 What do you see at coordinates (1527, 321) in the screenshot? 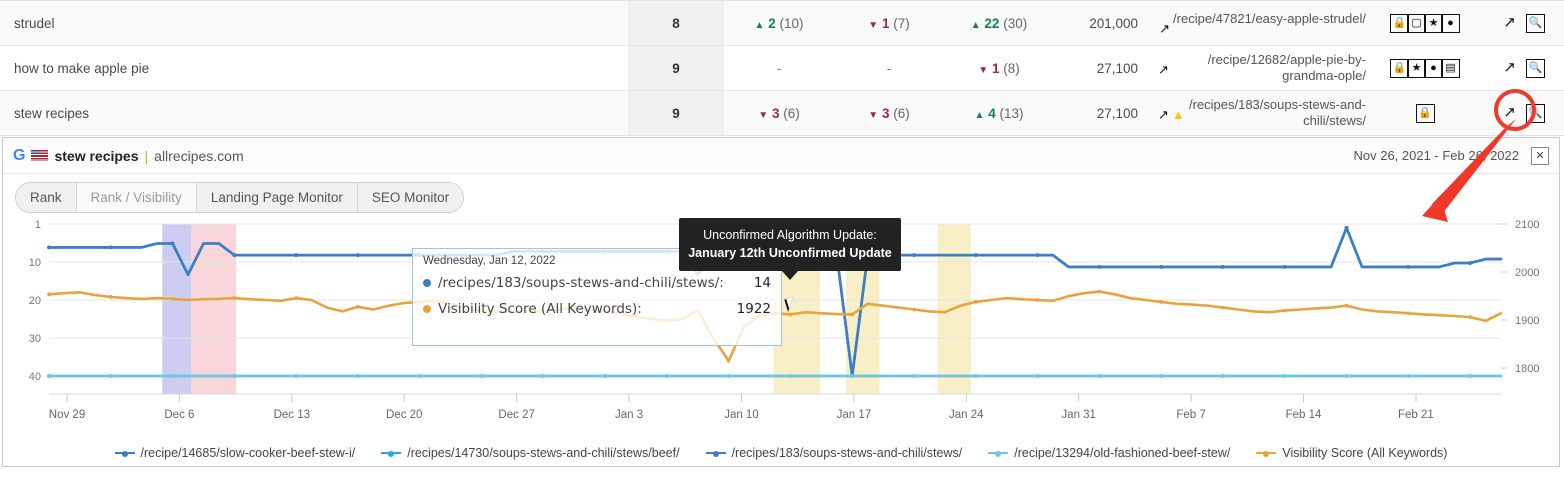
I see `svg-text: 1900` at bounding box center [1527, 321].